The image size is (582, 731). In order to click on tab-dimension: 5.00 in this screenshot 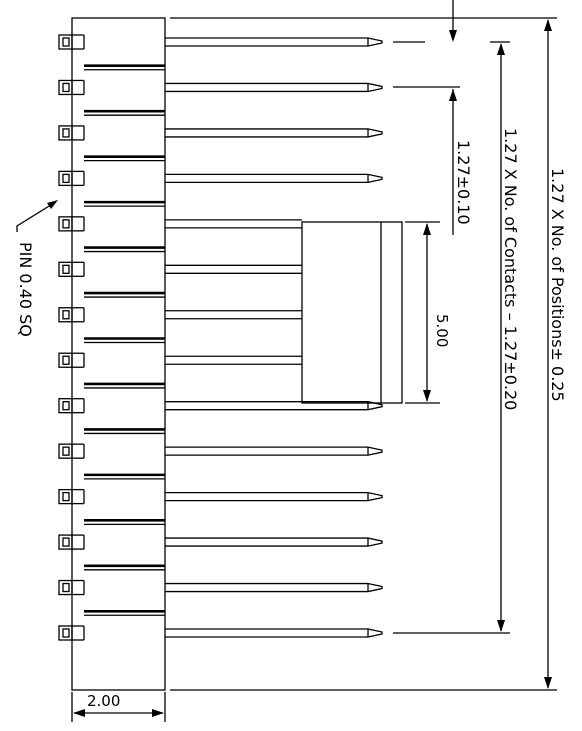, I will do `click(428, 312)`.